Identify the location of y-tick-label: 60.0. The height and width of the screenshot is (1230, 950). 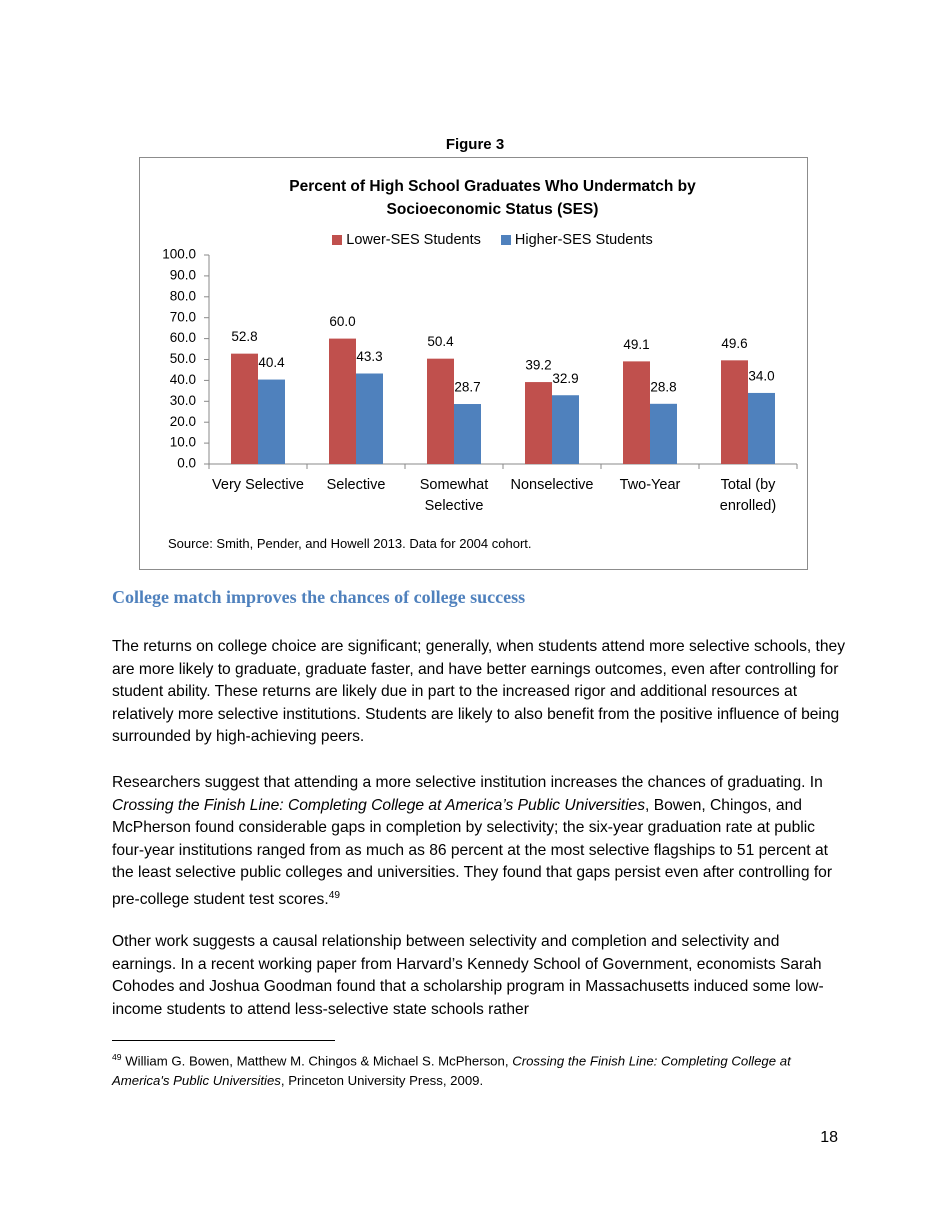
(183, 337).